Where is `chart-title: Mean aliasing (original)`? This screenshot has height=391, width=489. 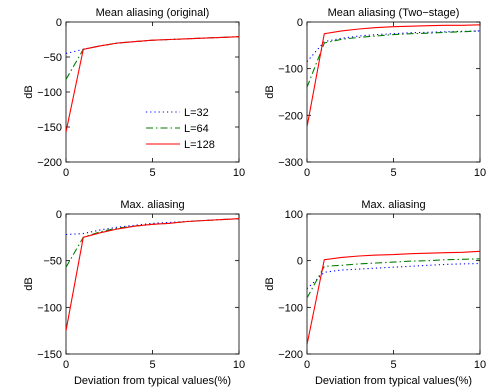 chart-title: Mean aliasing (original) is located at coordinates (153, 13).